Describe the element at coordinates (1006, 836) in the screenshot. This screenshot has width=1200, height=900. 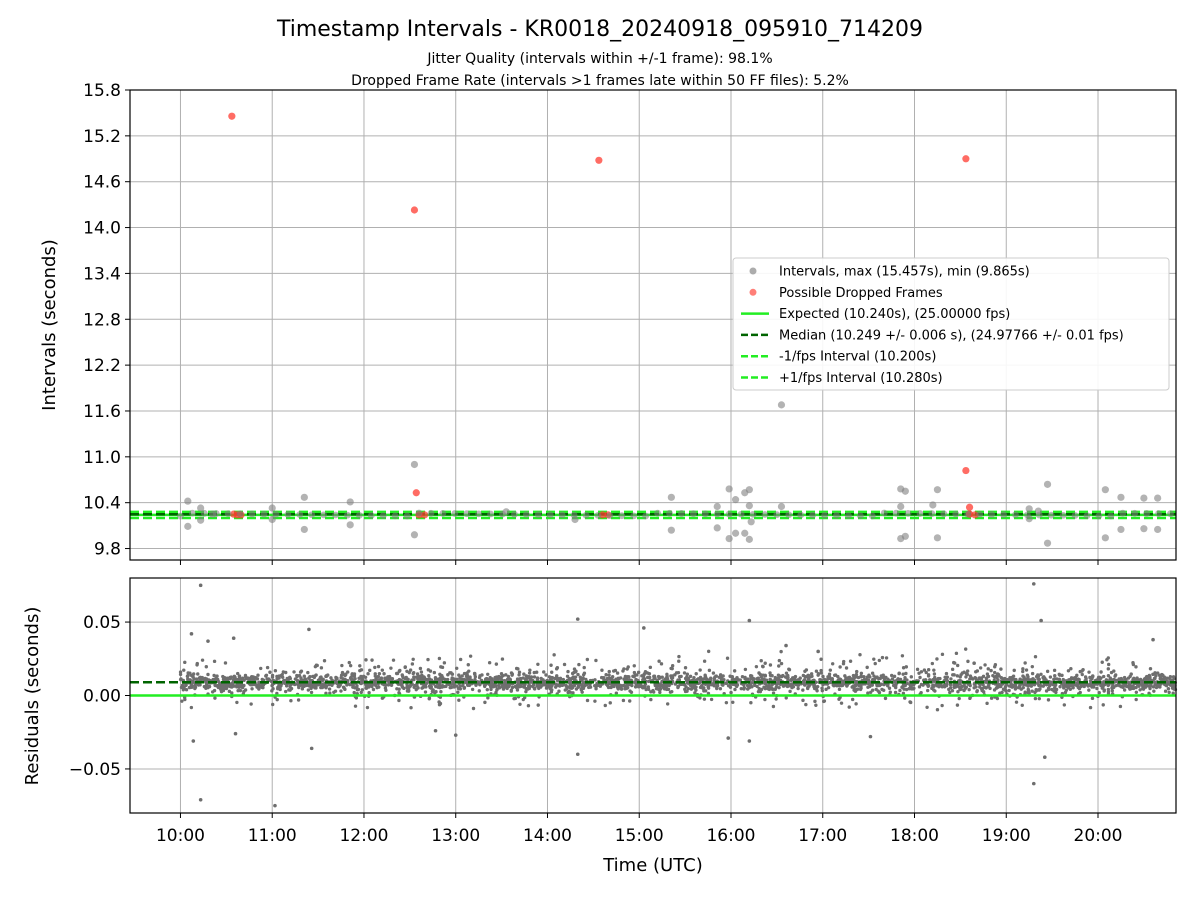
I see `x-tick-label: 19:00` at that location.